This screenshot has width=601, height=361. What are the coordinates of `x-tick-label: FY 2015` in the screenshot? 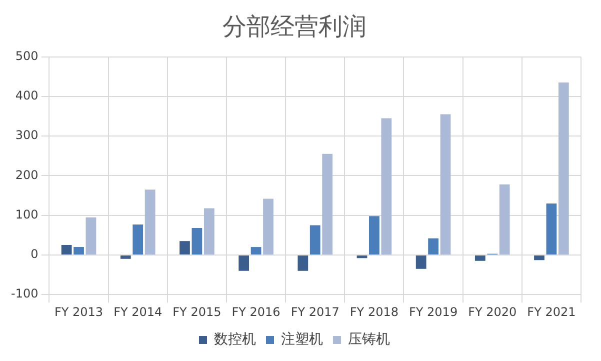 It's located at (197, 311).